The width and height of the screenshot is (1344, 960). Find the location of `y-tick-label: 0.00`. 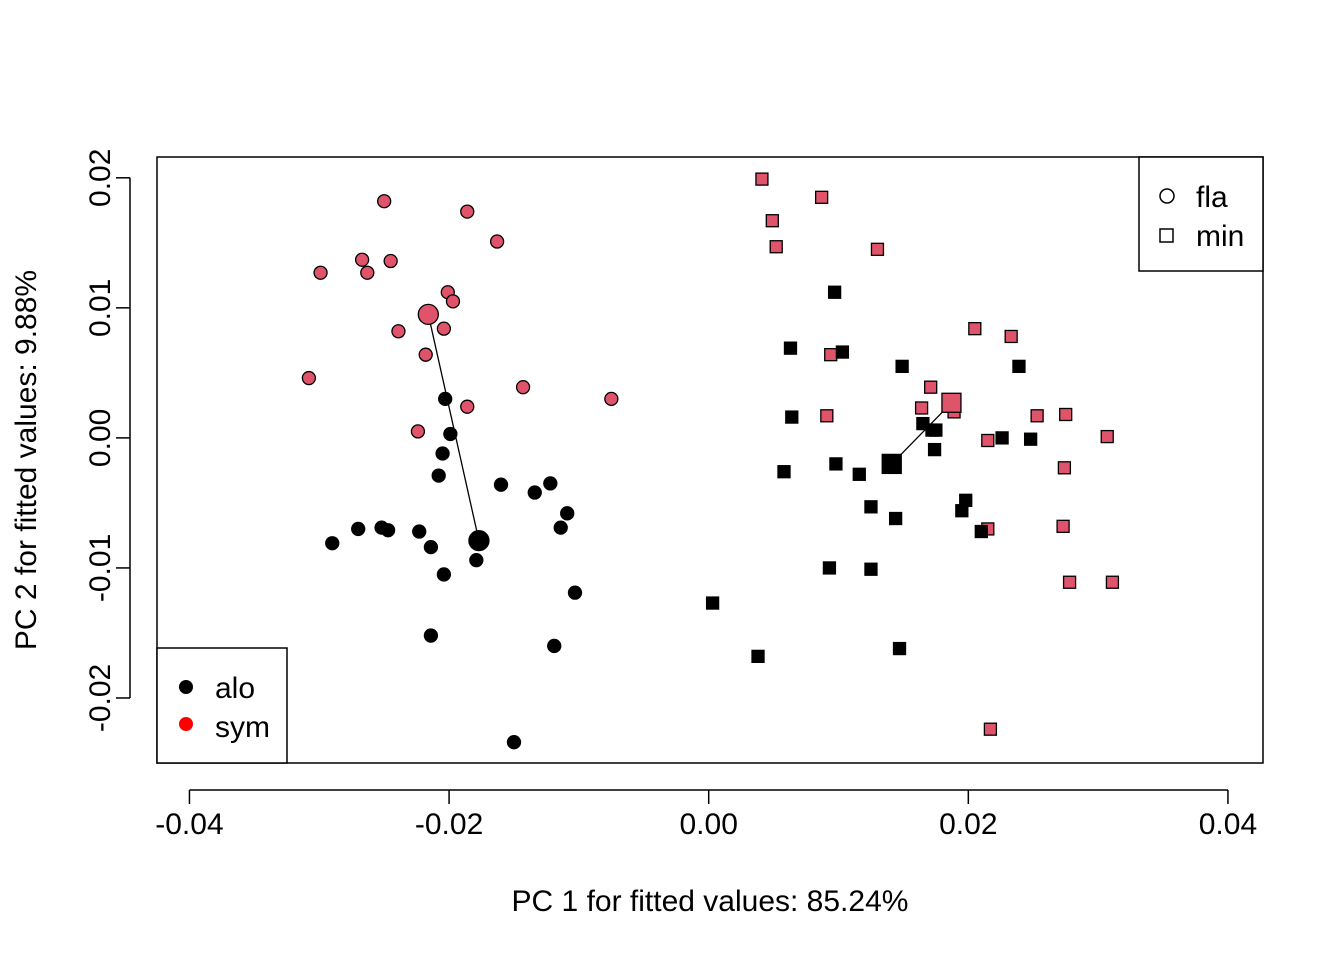

y-tick-label: 0.00 is located at coordinates (100, 438).